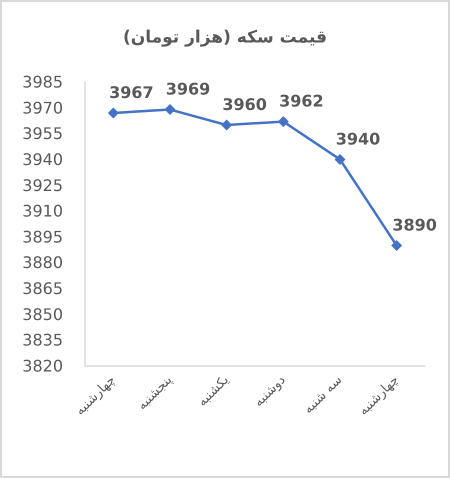  Describe the element at coordinates (42, 134) in the screenshot. I see `y-tick-label: 3955` at that location.